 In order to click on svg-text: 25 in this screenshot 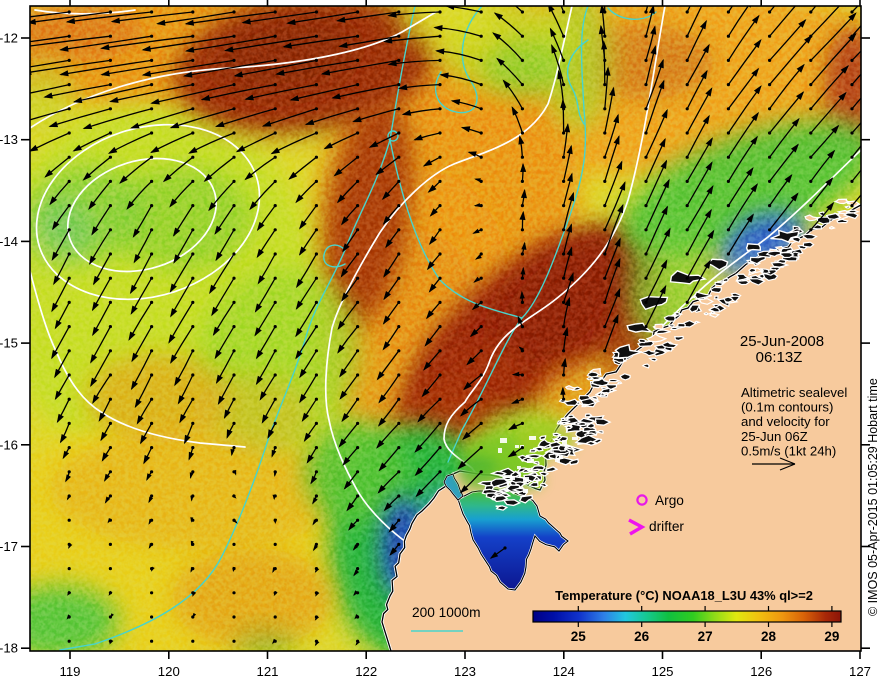, I will do `click(579, 636)`.